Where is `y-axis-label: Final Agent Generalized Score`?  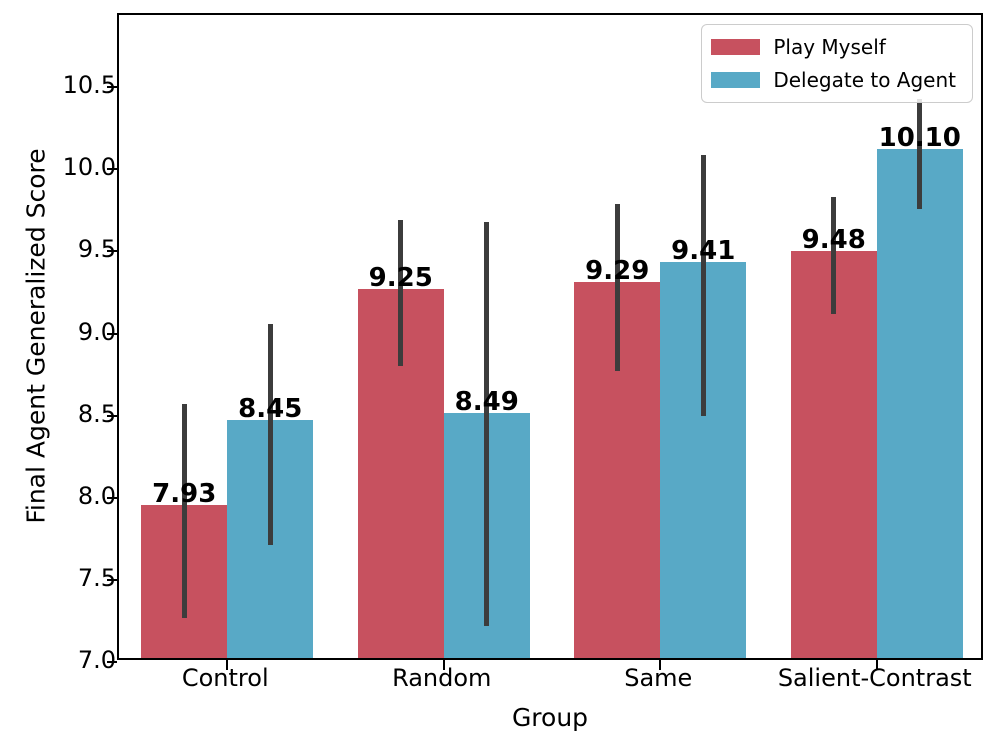 y-axis-label: Final Agent Generalized Score is located at coordinates (36, 336).